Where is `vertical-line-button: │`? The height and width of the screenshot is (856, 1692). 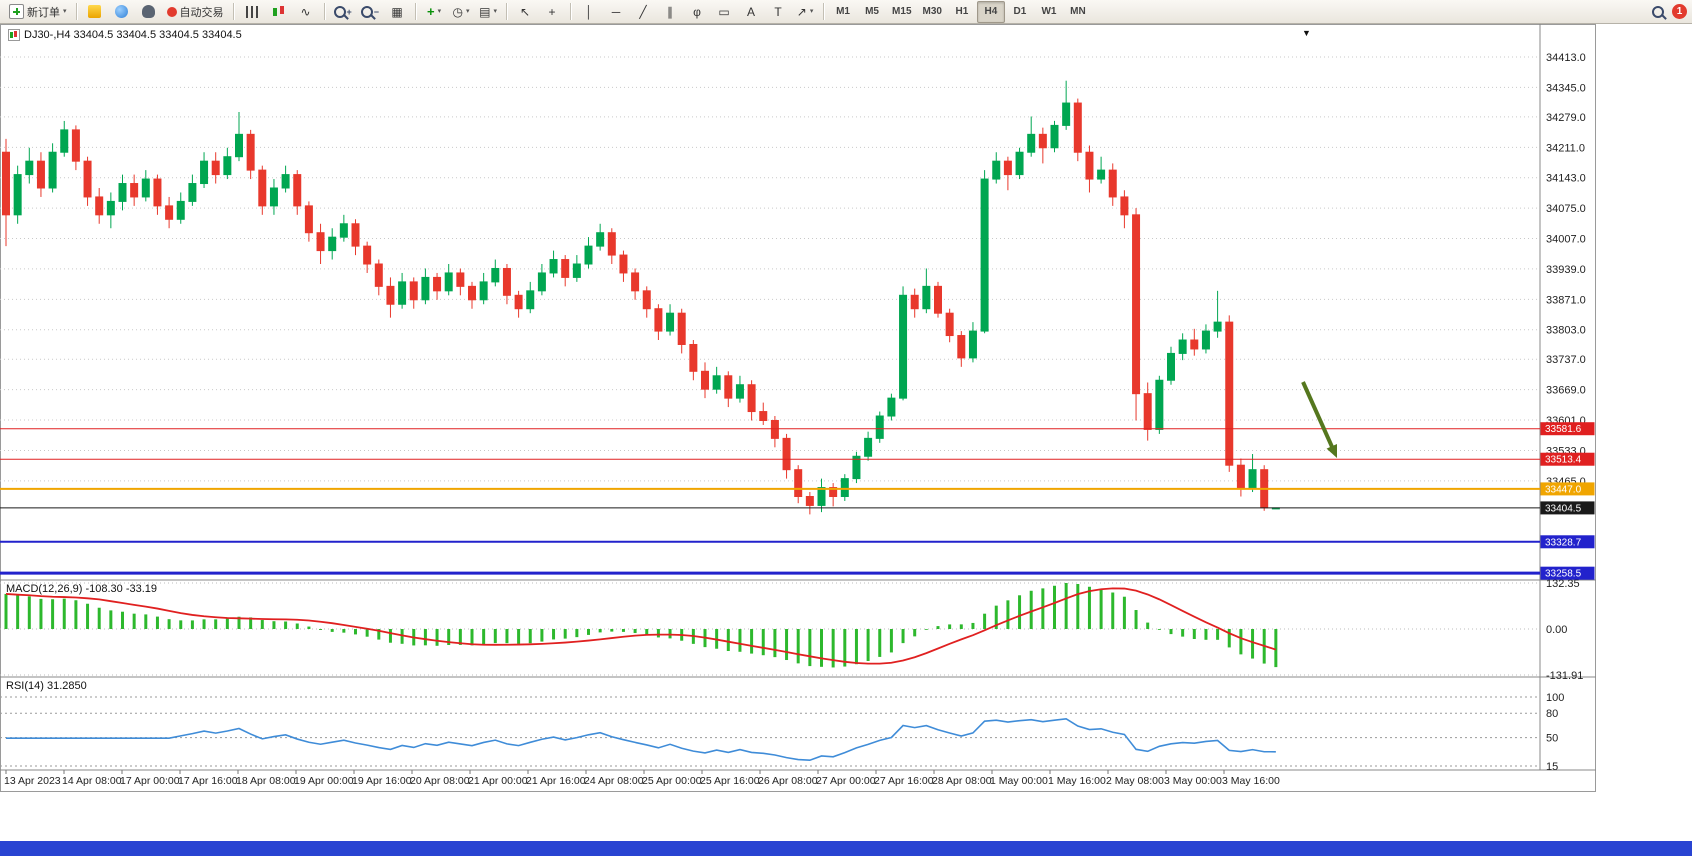 vertical-line-button: │ is located at coordinates (589, 12).